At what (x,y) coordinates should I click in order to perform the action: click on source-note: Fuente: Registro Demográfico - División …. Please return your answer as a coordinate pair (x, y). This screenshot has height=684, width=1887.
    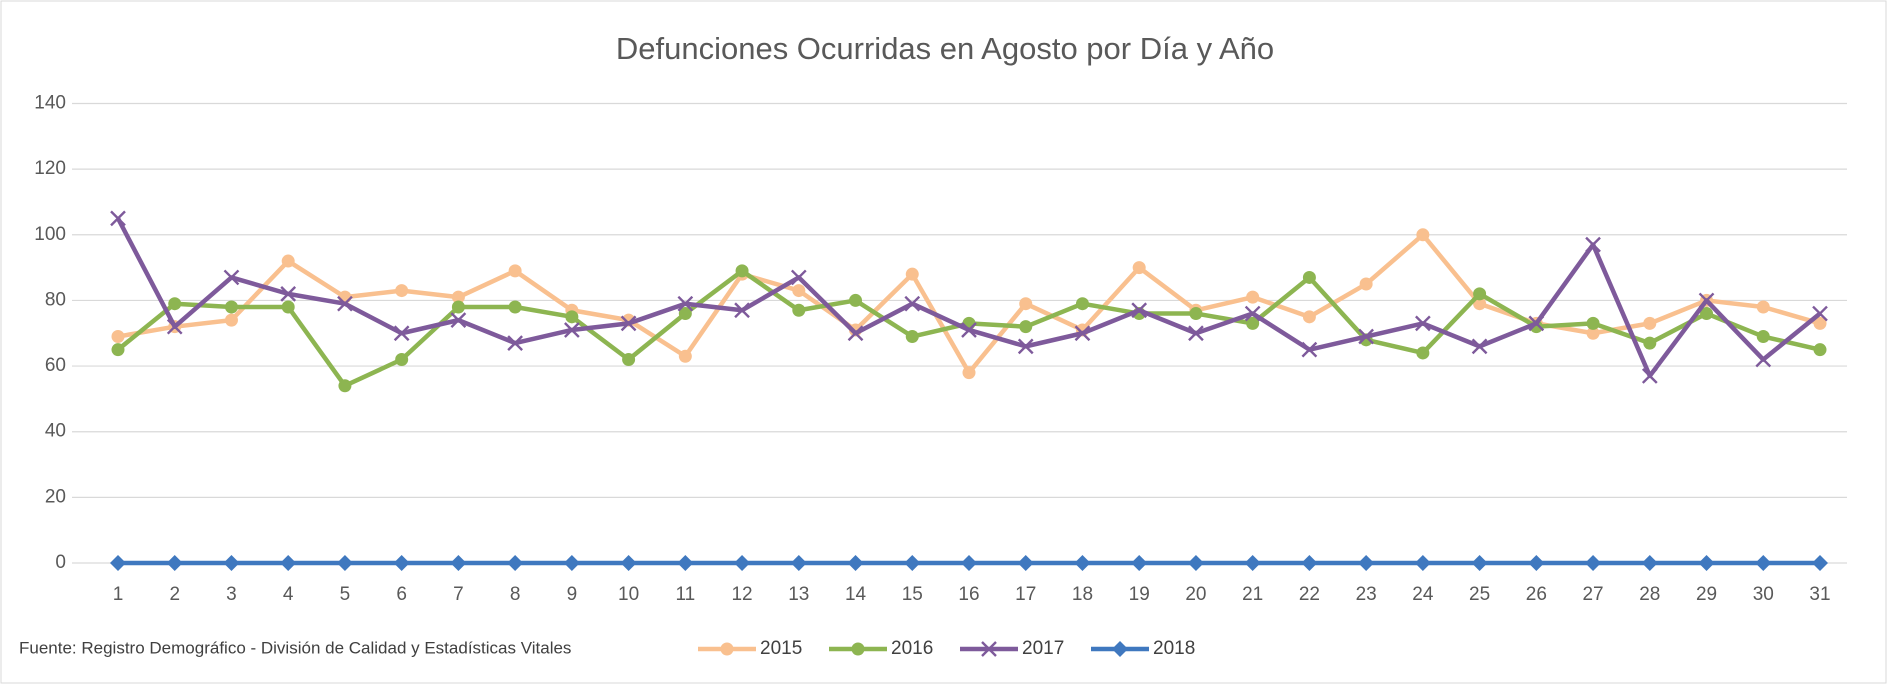
    Looking at the image, I should click on (295, 647).